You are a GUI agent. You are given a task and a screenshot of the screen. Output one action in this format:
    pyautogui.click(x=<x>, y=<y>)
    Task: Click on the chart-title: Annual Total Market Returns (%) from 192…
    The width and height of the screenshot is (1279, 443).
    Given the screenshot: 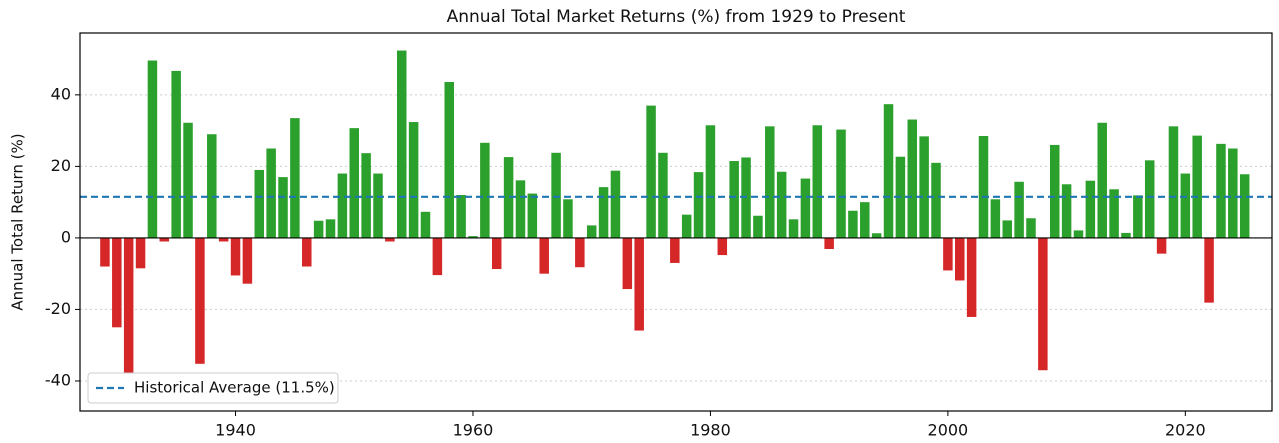 What is the action you would take?
    pyautogui.click(x=676, y=17)
    